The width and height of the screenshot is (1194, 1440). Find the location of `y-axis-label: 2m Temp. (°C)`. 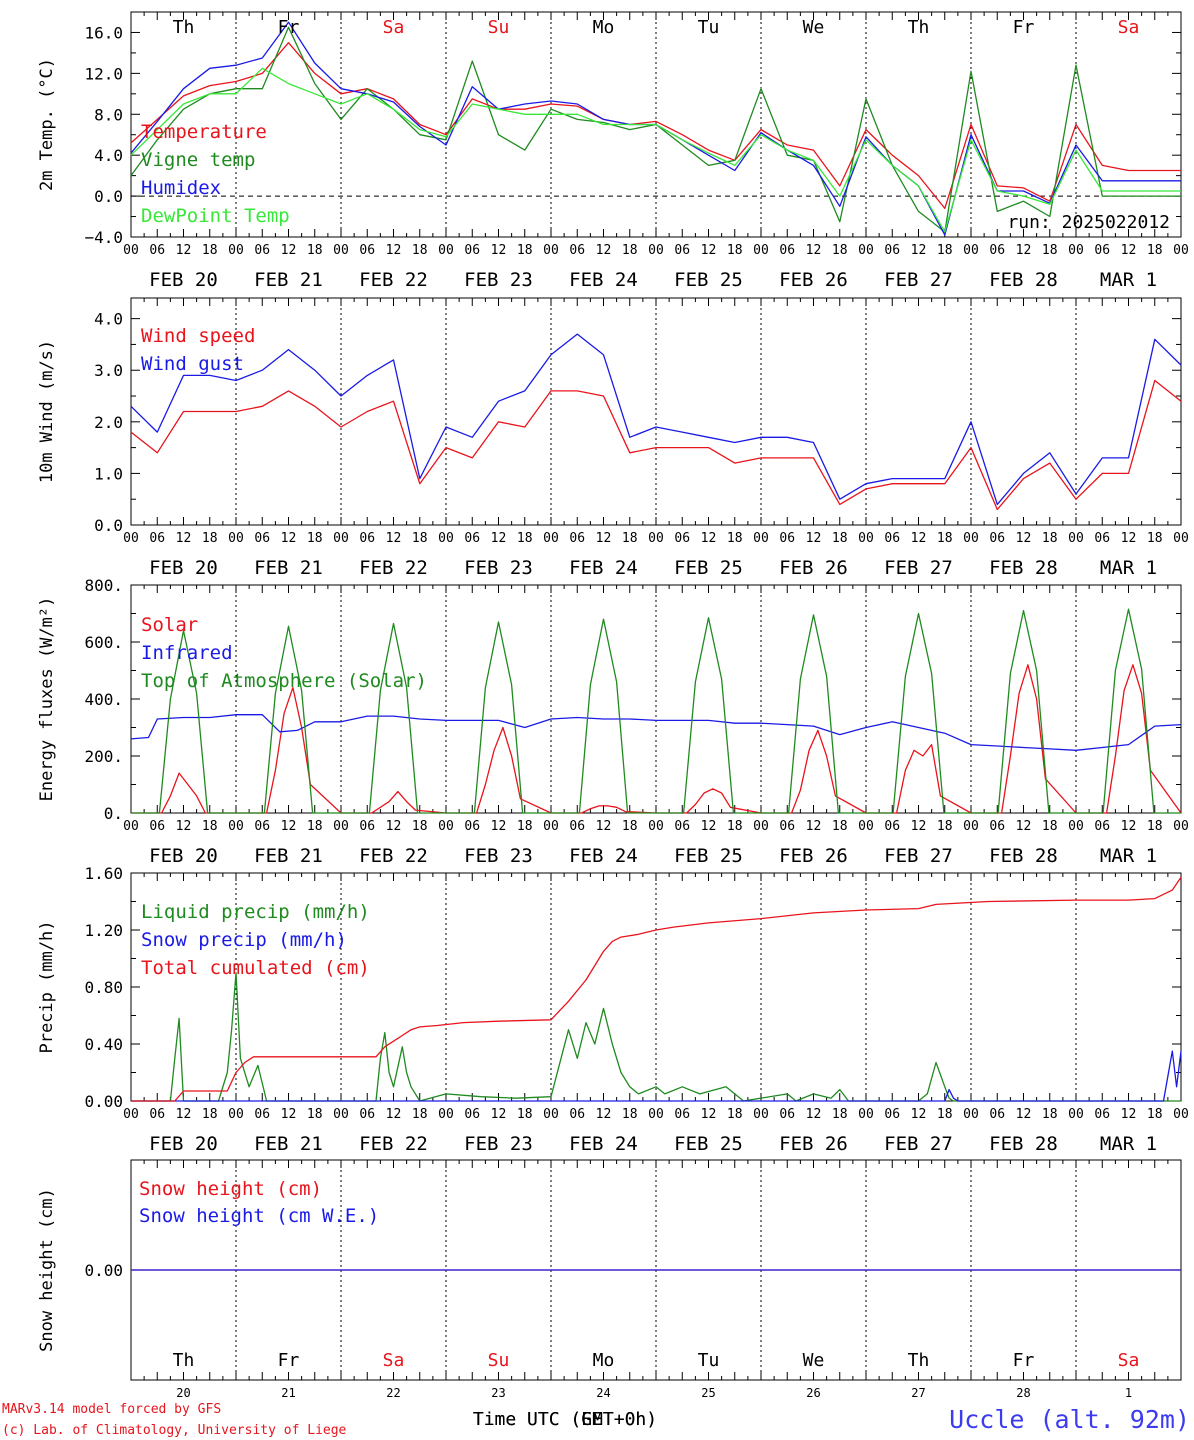

y-axis-label: 2m Temp. (°C) is located at coordinates (47, 124).